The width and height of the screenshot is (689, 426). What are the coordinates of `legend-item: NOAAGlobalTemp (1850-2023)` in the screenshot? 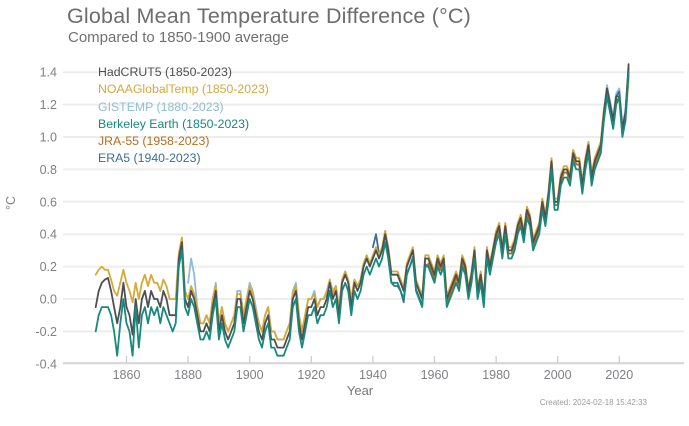 It's located at (183, 89).